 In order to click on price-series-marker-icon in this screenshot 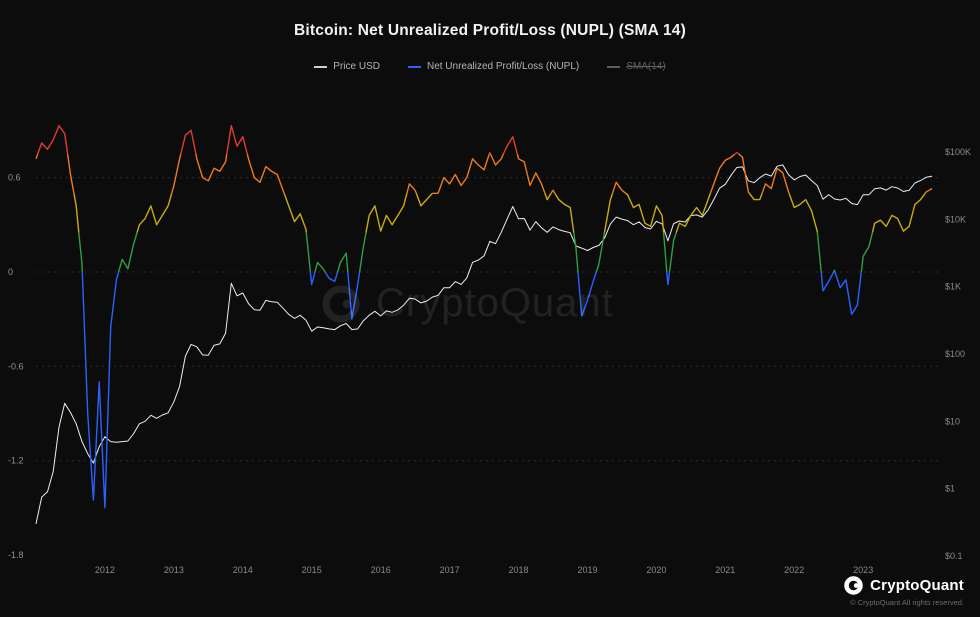, I will do `click(321, 66)`.